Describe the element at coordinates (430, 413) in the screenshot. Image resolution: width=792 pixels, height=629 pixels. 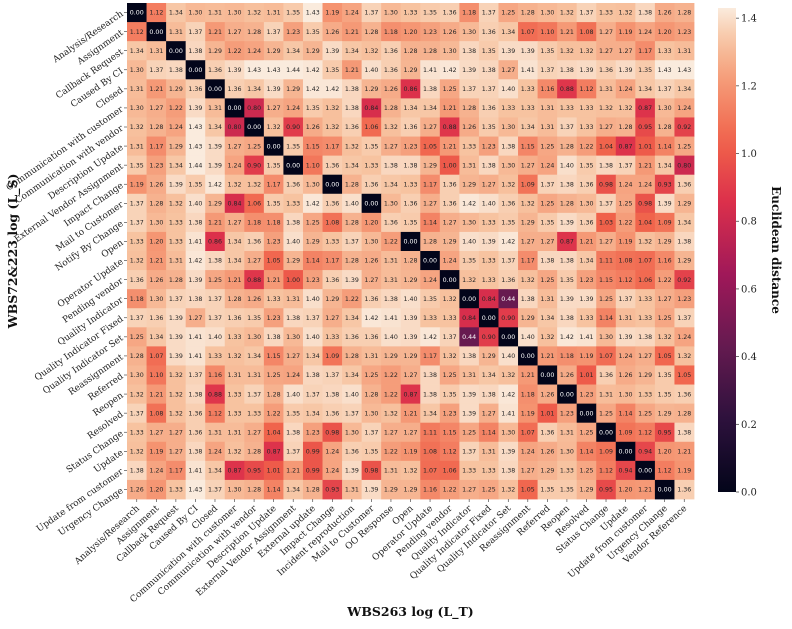
I see `heatmap-cell-value: 1.34` at that location.